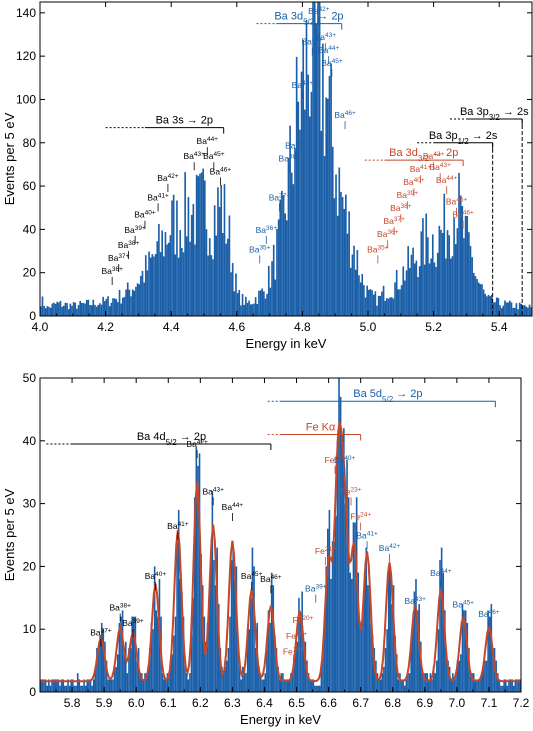 The height and width of the screenshot is (731, 533). Describe the element at coordinates (367, 535) in the screenshot. I see `peak-label: Ba41+` at that location.